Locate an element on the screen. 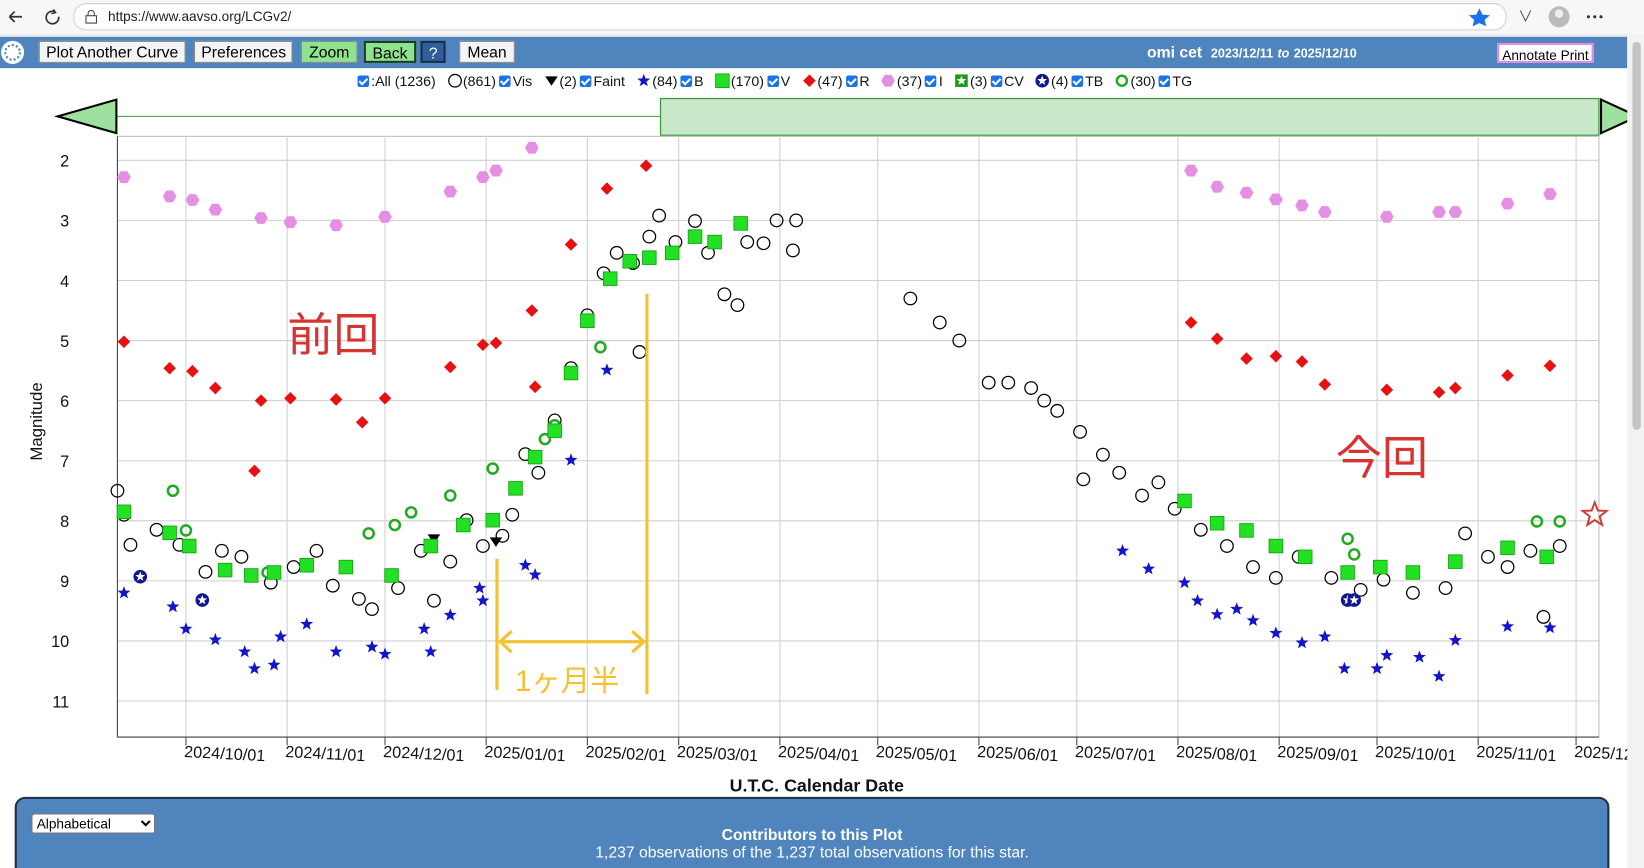 This screenshot has width=1644, height=868. y-tick-label: 10 is located at coordinates (60, 642).